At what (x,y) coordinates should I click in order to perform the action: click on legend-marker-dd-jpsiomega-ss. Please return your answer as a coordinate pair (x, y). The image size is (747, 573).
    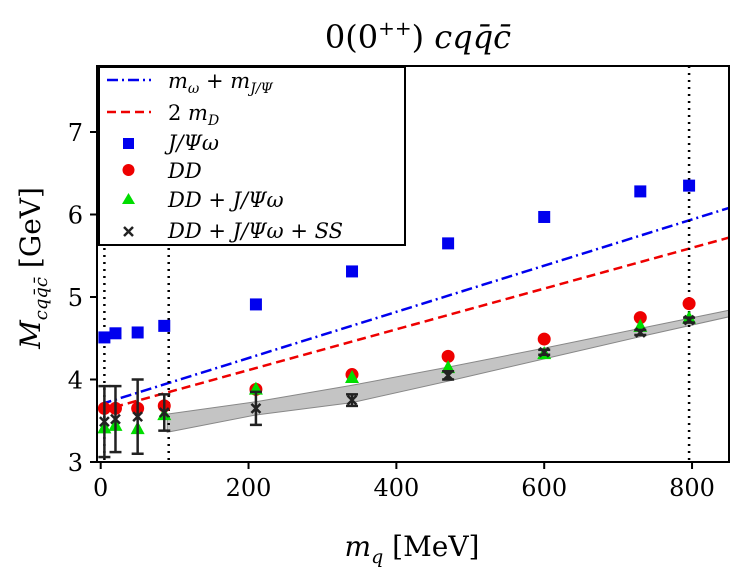
    Looking at the image, I should click on (128, 231).